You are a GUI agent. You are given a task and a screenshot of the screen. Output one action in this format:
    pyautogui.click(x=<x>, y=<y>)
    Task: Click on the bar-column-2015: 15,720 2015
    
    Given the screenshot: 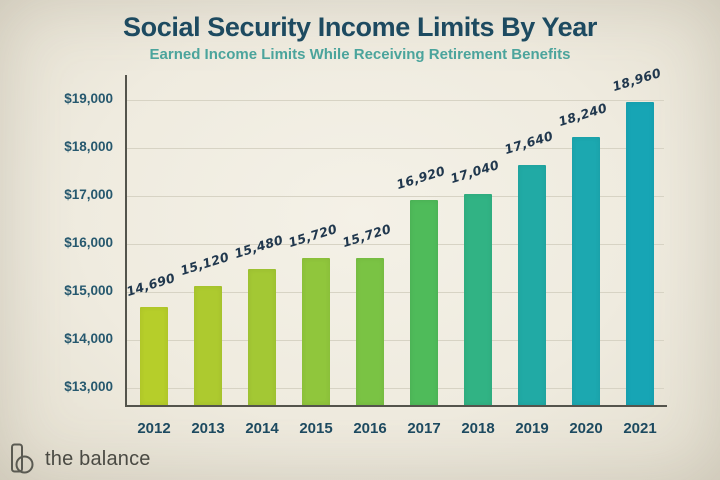 What is the action you would take?
    pyautogui.click(x=314, y=256)
    